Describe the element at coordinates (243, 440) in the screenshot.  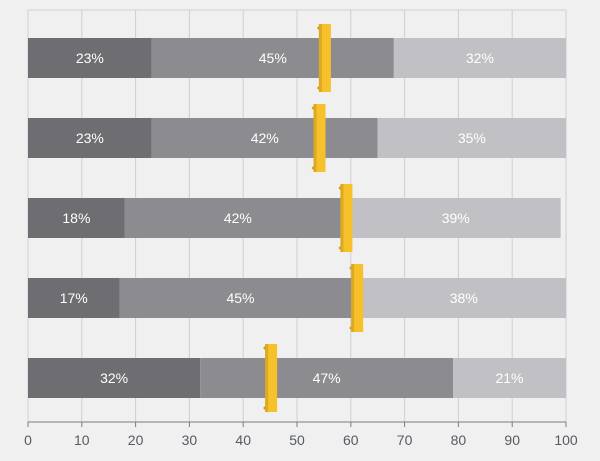
I see `x-tick-label: 40` at that location.